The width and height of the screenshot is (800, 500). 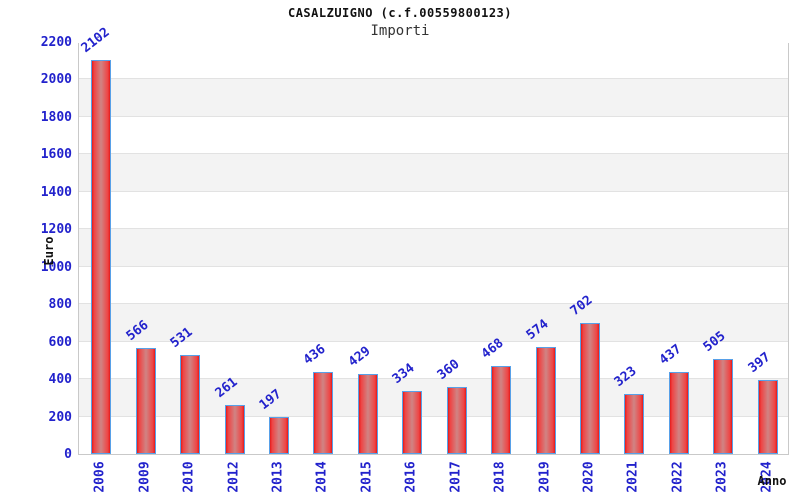 I want to click on y-tick-label: 1000, so click(x=56, y=267).